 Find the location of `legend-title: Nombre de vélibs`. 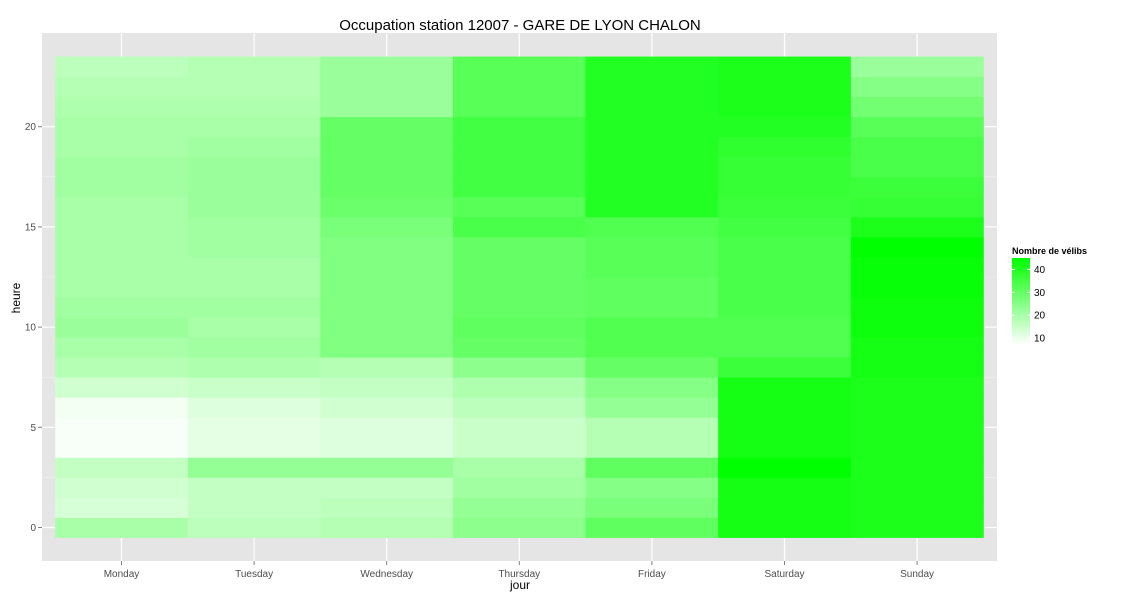

legend-title: Nombre de vélibs is located at coordinates (1049, 251).